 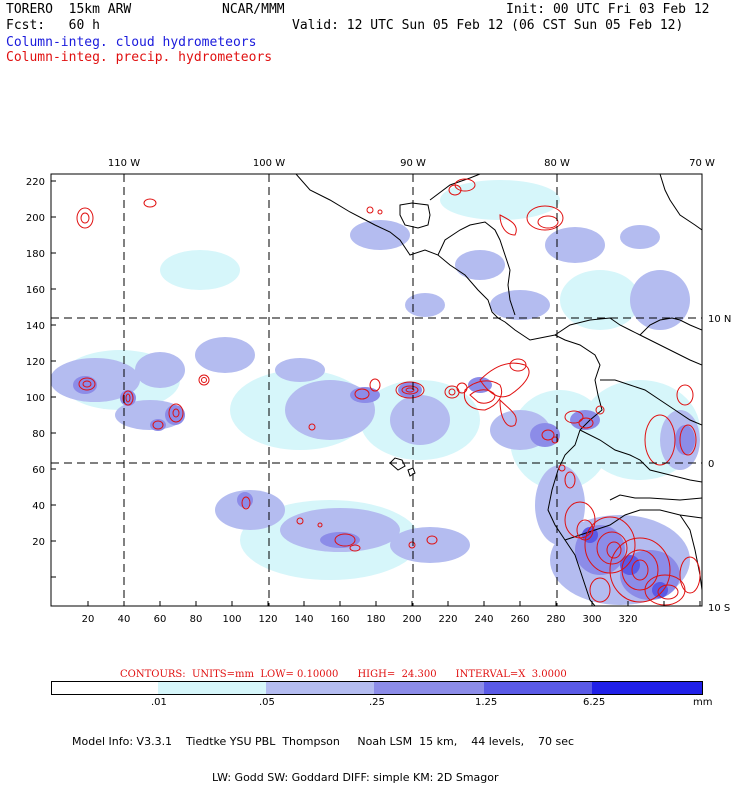 I want to click on lon-label-90w: 90 W, so click(x=413, y=163).